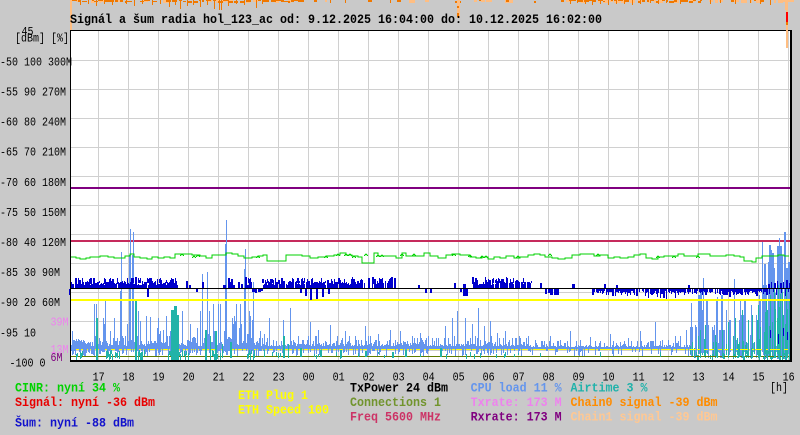 This screenshot has width=800, height=435. I want to click on svg-text: TxPower 24 dBm, so click(399, 389).